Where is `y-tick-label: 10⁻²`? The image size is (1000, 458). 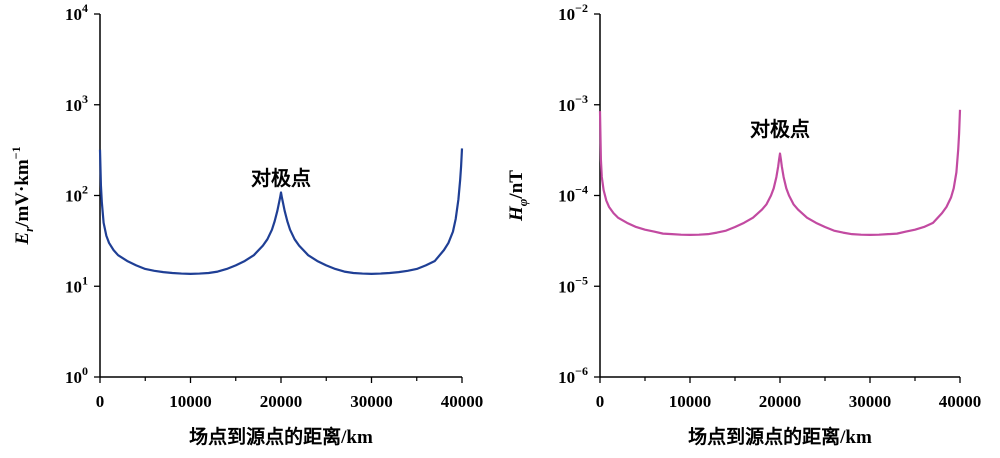
y-tick-label: 10⁻² is located at coordinates (573, 12).